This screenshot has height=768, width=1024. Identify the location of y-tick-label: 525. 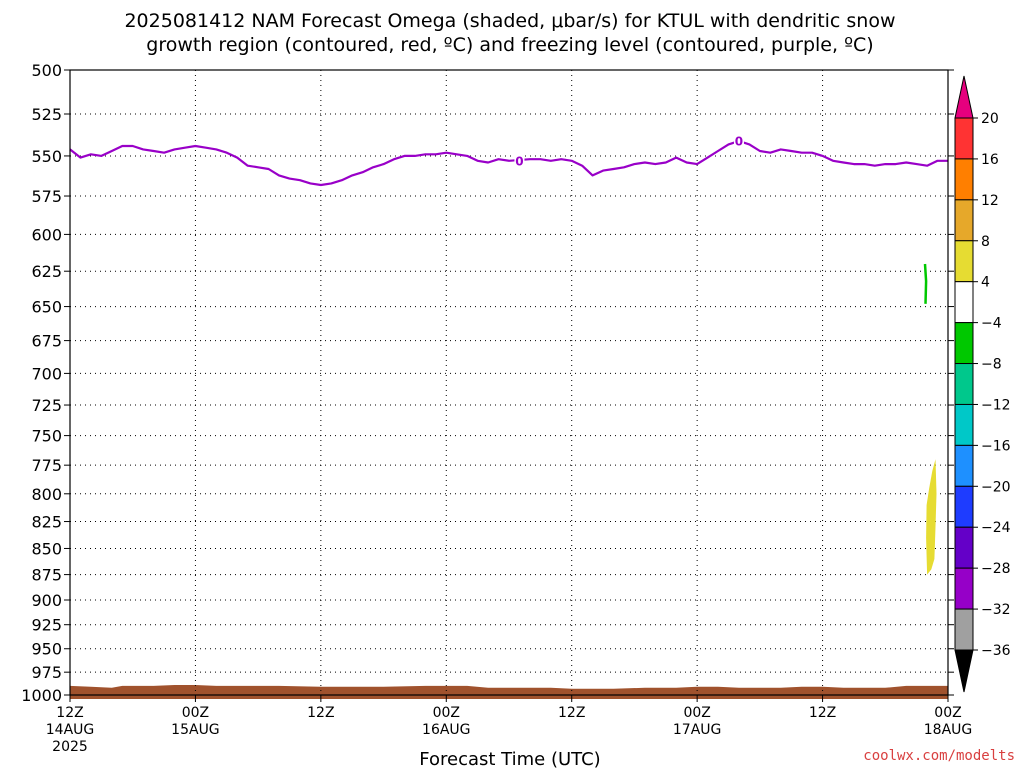
(46, 114).